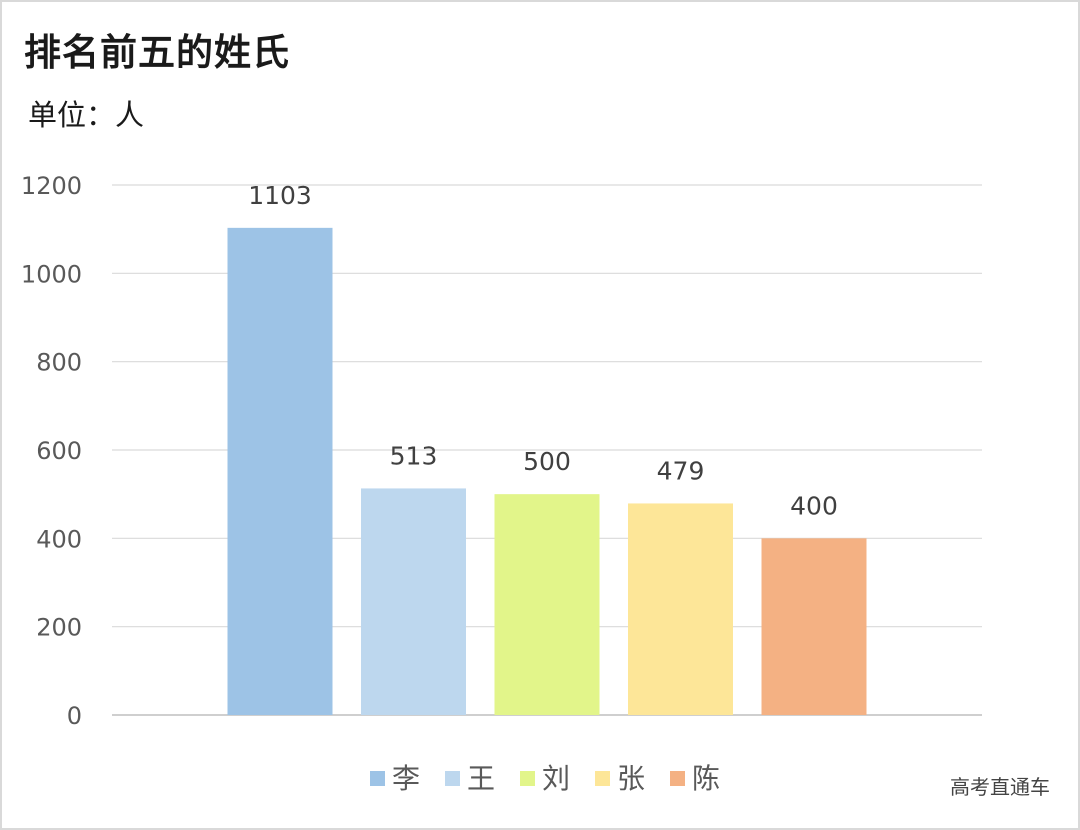 The width and height of the screenshot is (1080, 830). Describe the element at coordinates (86, 115) in the screenshot. I see `unit-label: 单位：人` at that location.